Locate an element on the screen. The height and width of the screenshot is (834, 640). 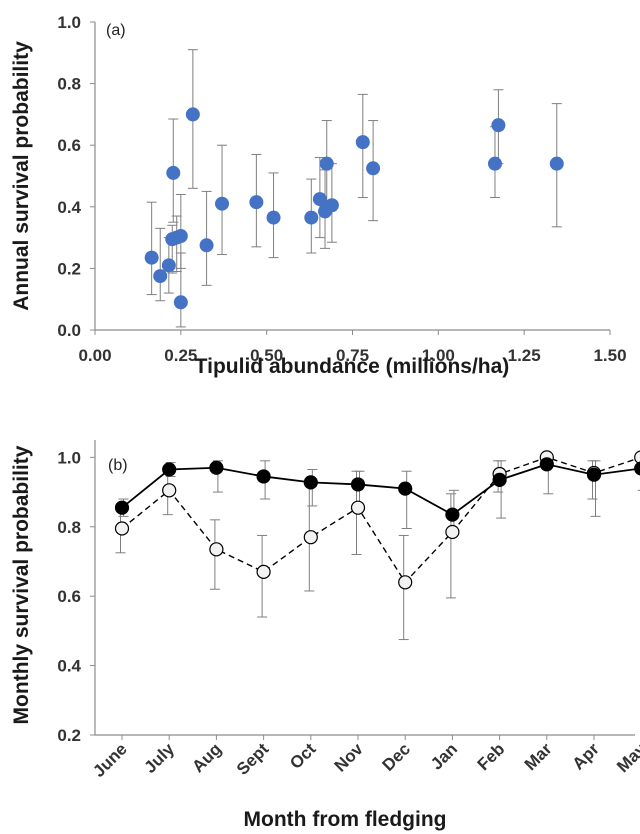
panel-b-x-tick-label: June is located at coordinates (109, 759).